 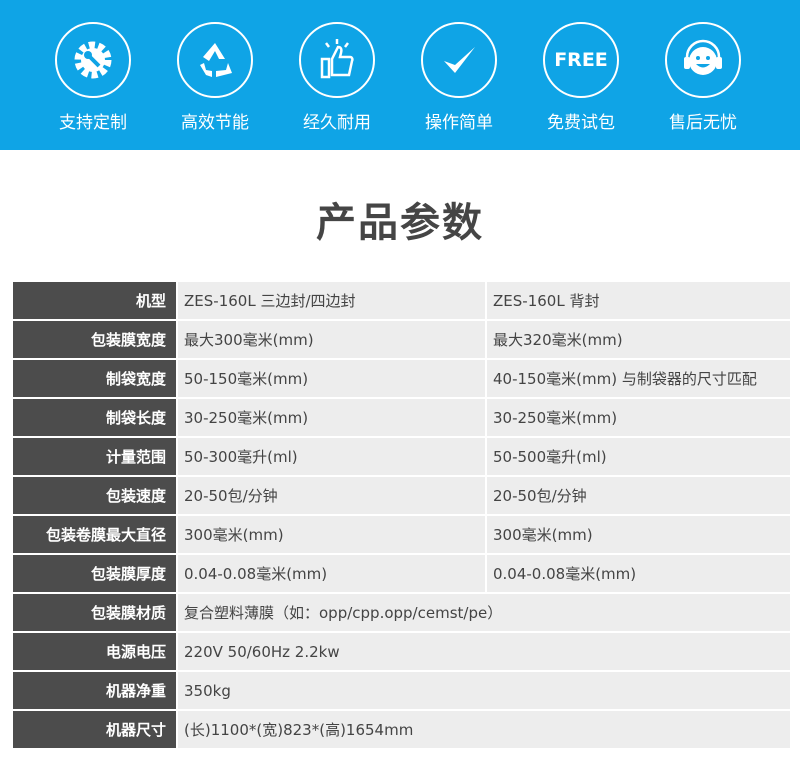 I want to click on feature-item: 操作简单, so click(x=459, y=77).